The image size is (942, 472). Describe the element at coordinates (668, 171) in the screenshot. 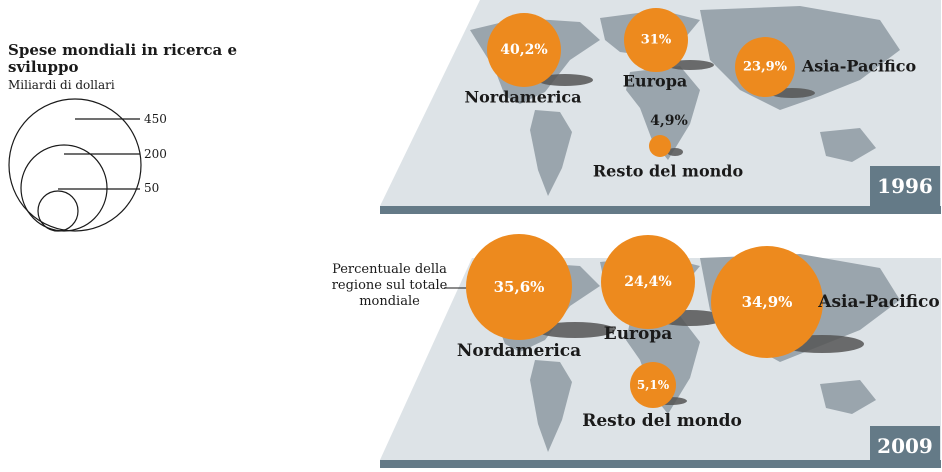

I see `region-1996-resto-del-mondo: Resto del mondo` at that location.